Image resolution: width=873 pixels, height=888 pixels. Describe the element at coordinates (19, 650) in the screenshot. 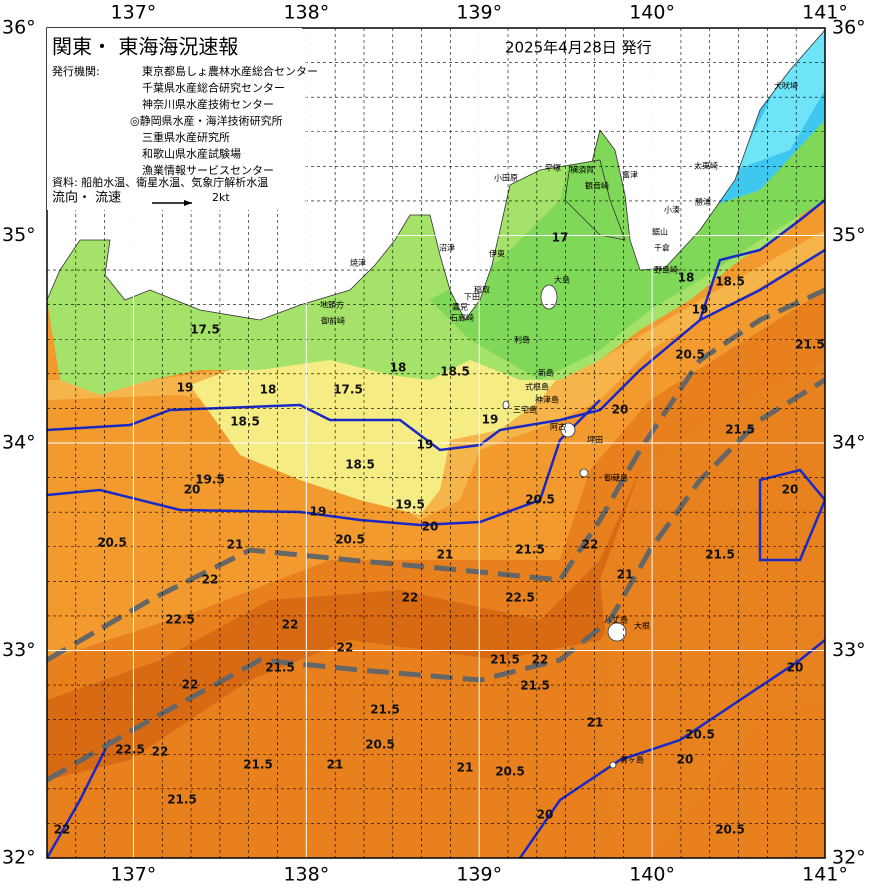

I see `lat-label-left: 33°` at that location.